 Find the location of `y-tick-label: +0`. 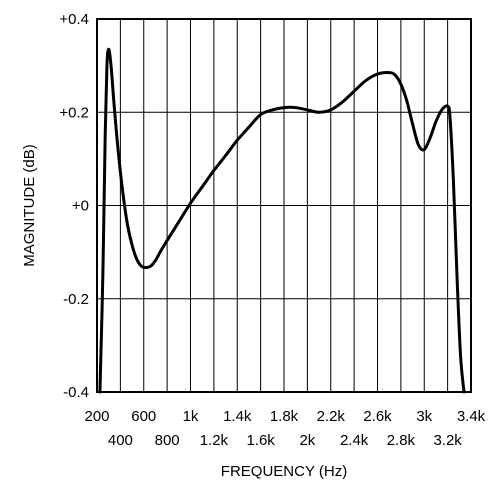

y-tick-label: +0 is located at coordinates (80, 206).